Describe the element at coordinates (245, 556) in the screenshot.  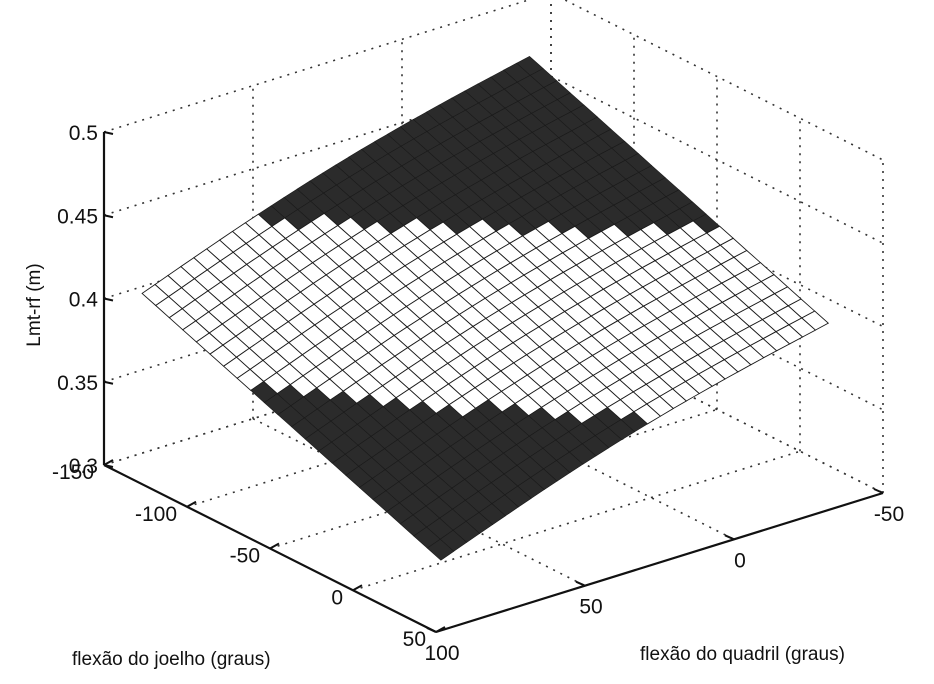
I see `y-tick-label: -50` at that location.